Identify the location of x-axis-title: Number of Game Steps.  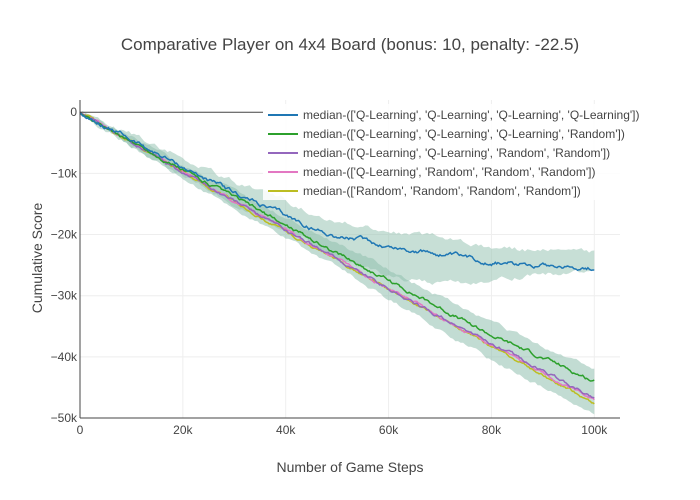
(349, 467).